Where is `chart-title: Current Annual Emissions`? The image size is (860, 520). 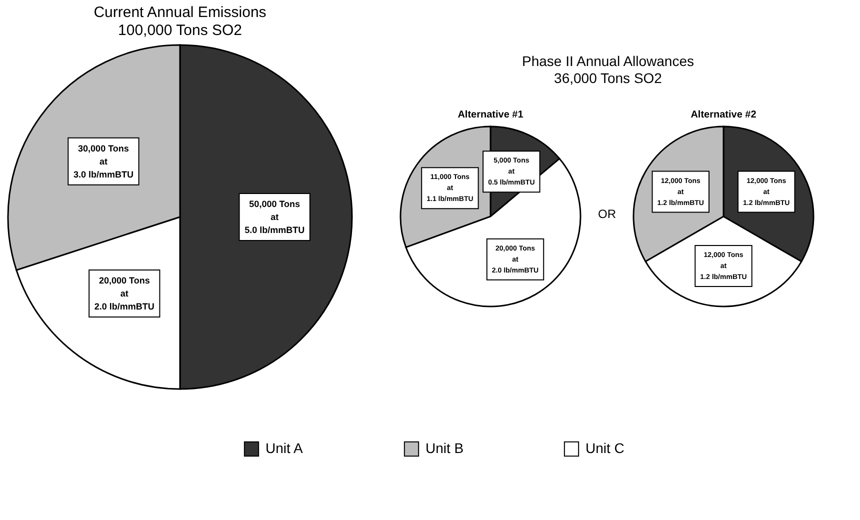
chart-title: Current Annual Emissions is located at coordinates (180, 12).